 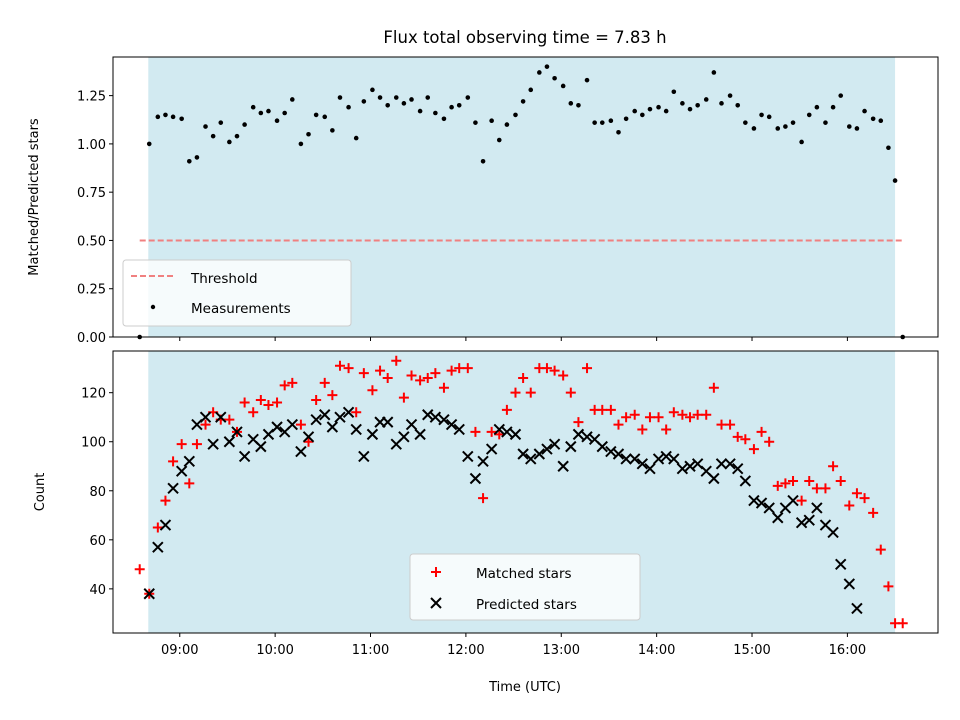 What do you see at coordinates (561, 650) in the screenshot?
I see `bottom-x-tick-label: 13:00` at bounding box center [561, 650].